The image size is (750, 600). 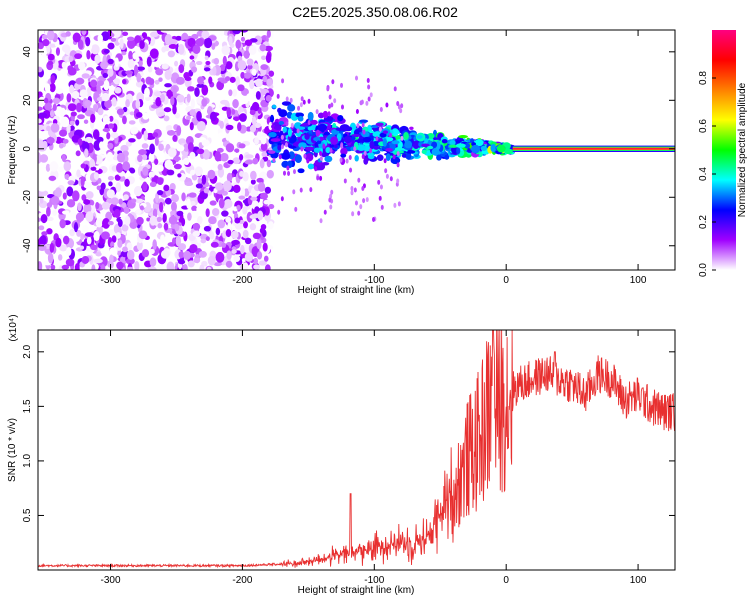 What do you see at coordinates (111, 580) in the screenshot?
I see `x-tick-label: -300` at bounding box center [111, 580].